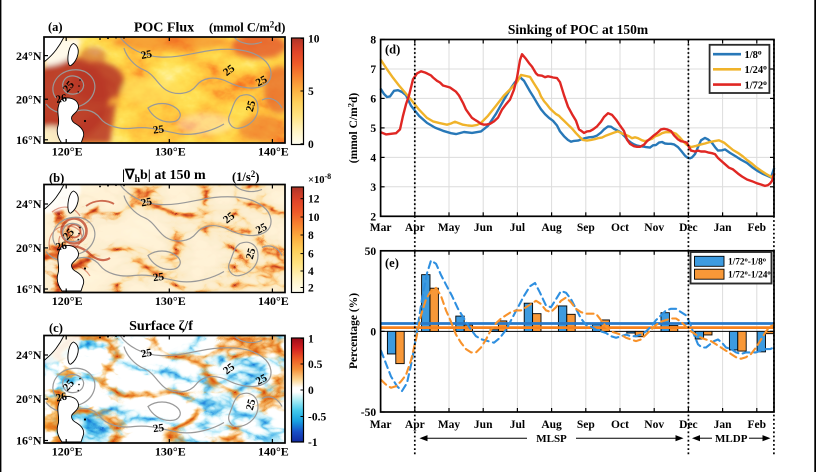 This screenshot has height=472, width=816. What do you see at coordinates (392, 50) in the screenshot?
I see `svg-text: (d)` at bounding box center [392, 50].